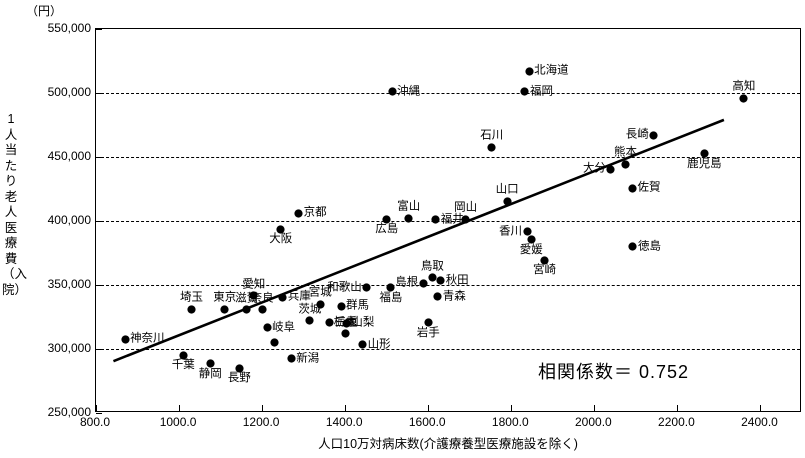 This screenshot has width=805, height=458. Describe the element at coordinates (363, 322) in the screenshot. I see `data-point-label: 山梨` at that location.